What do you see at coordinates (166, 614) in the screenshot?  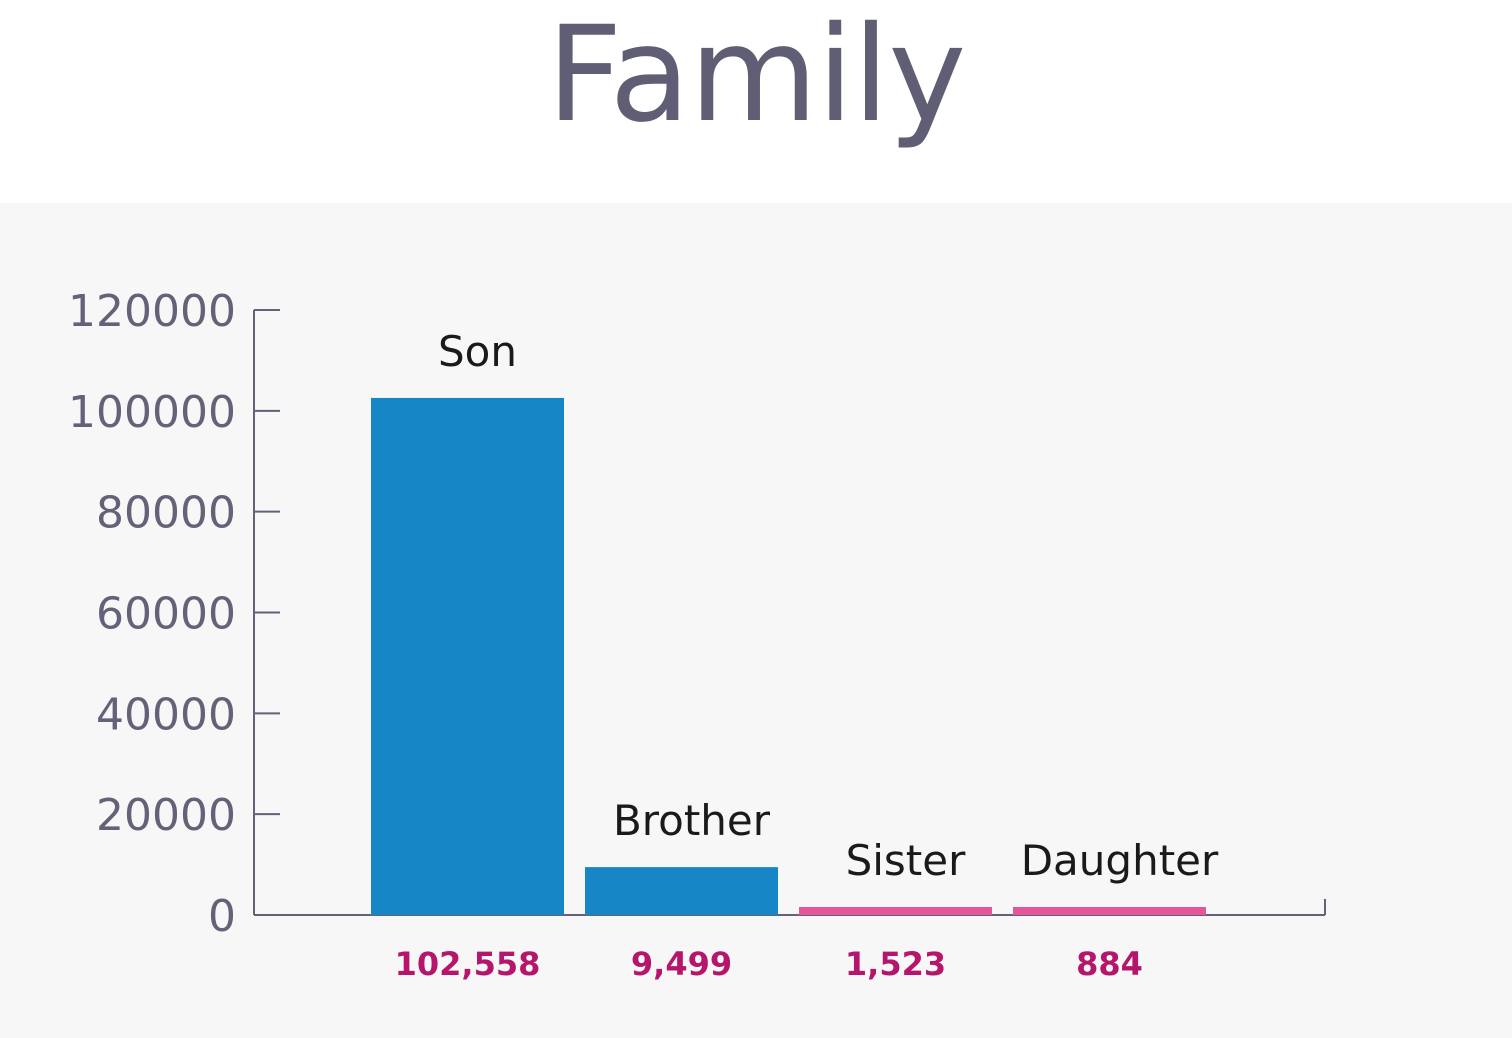 I see `y-tick-label: 60000` at bounding box center [166, 614].